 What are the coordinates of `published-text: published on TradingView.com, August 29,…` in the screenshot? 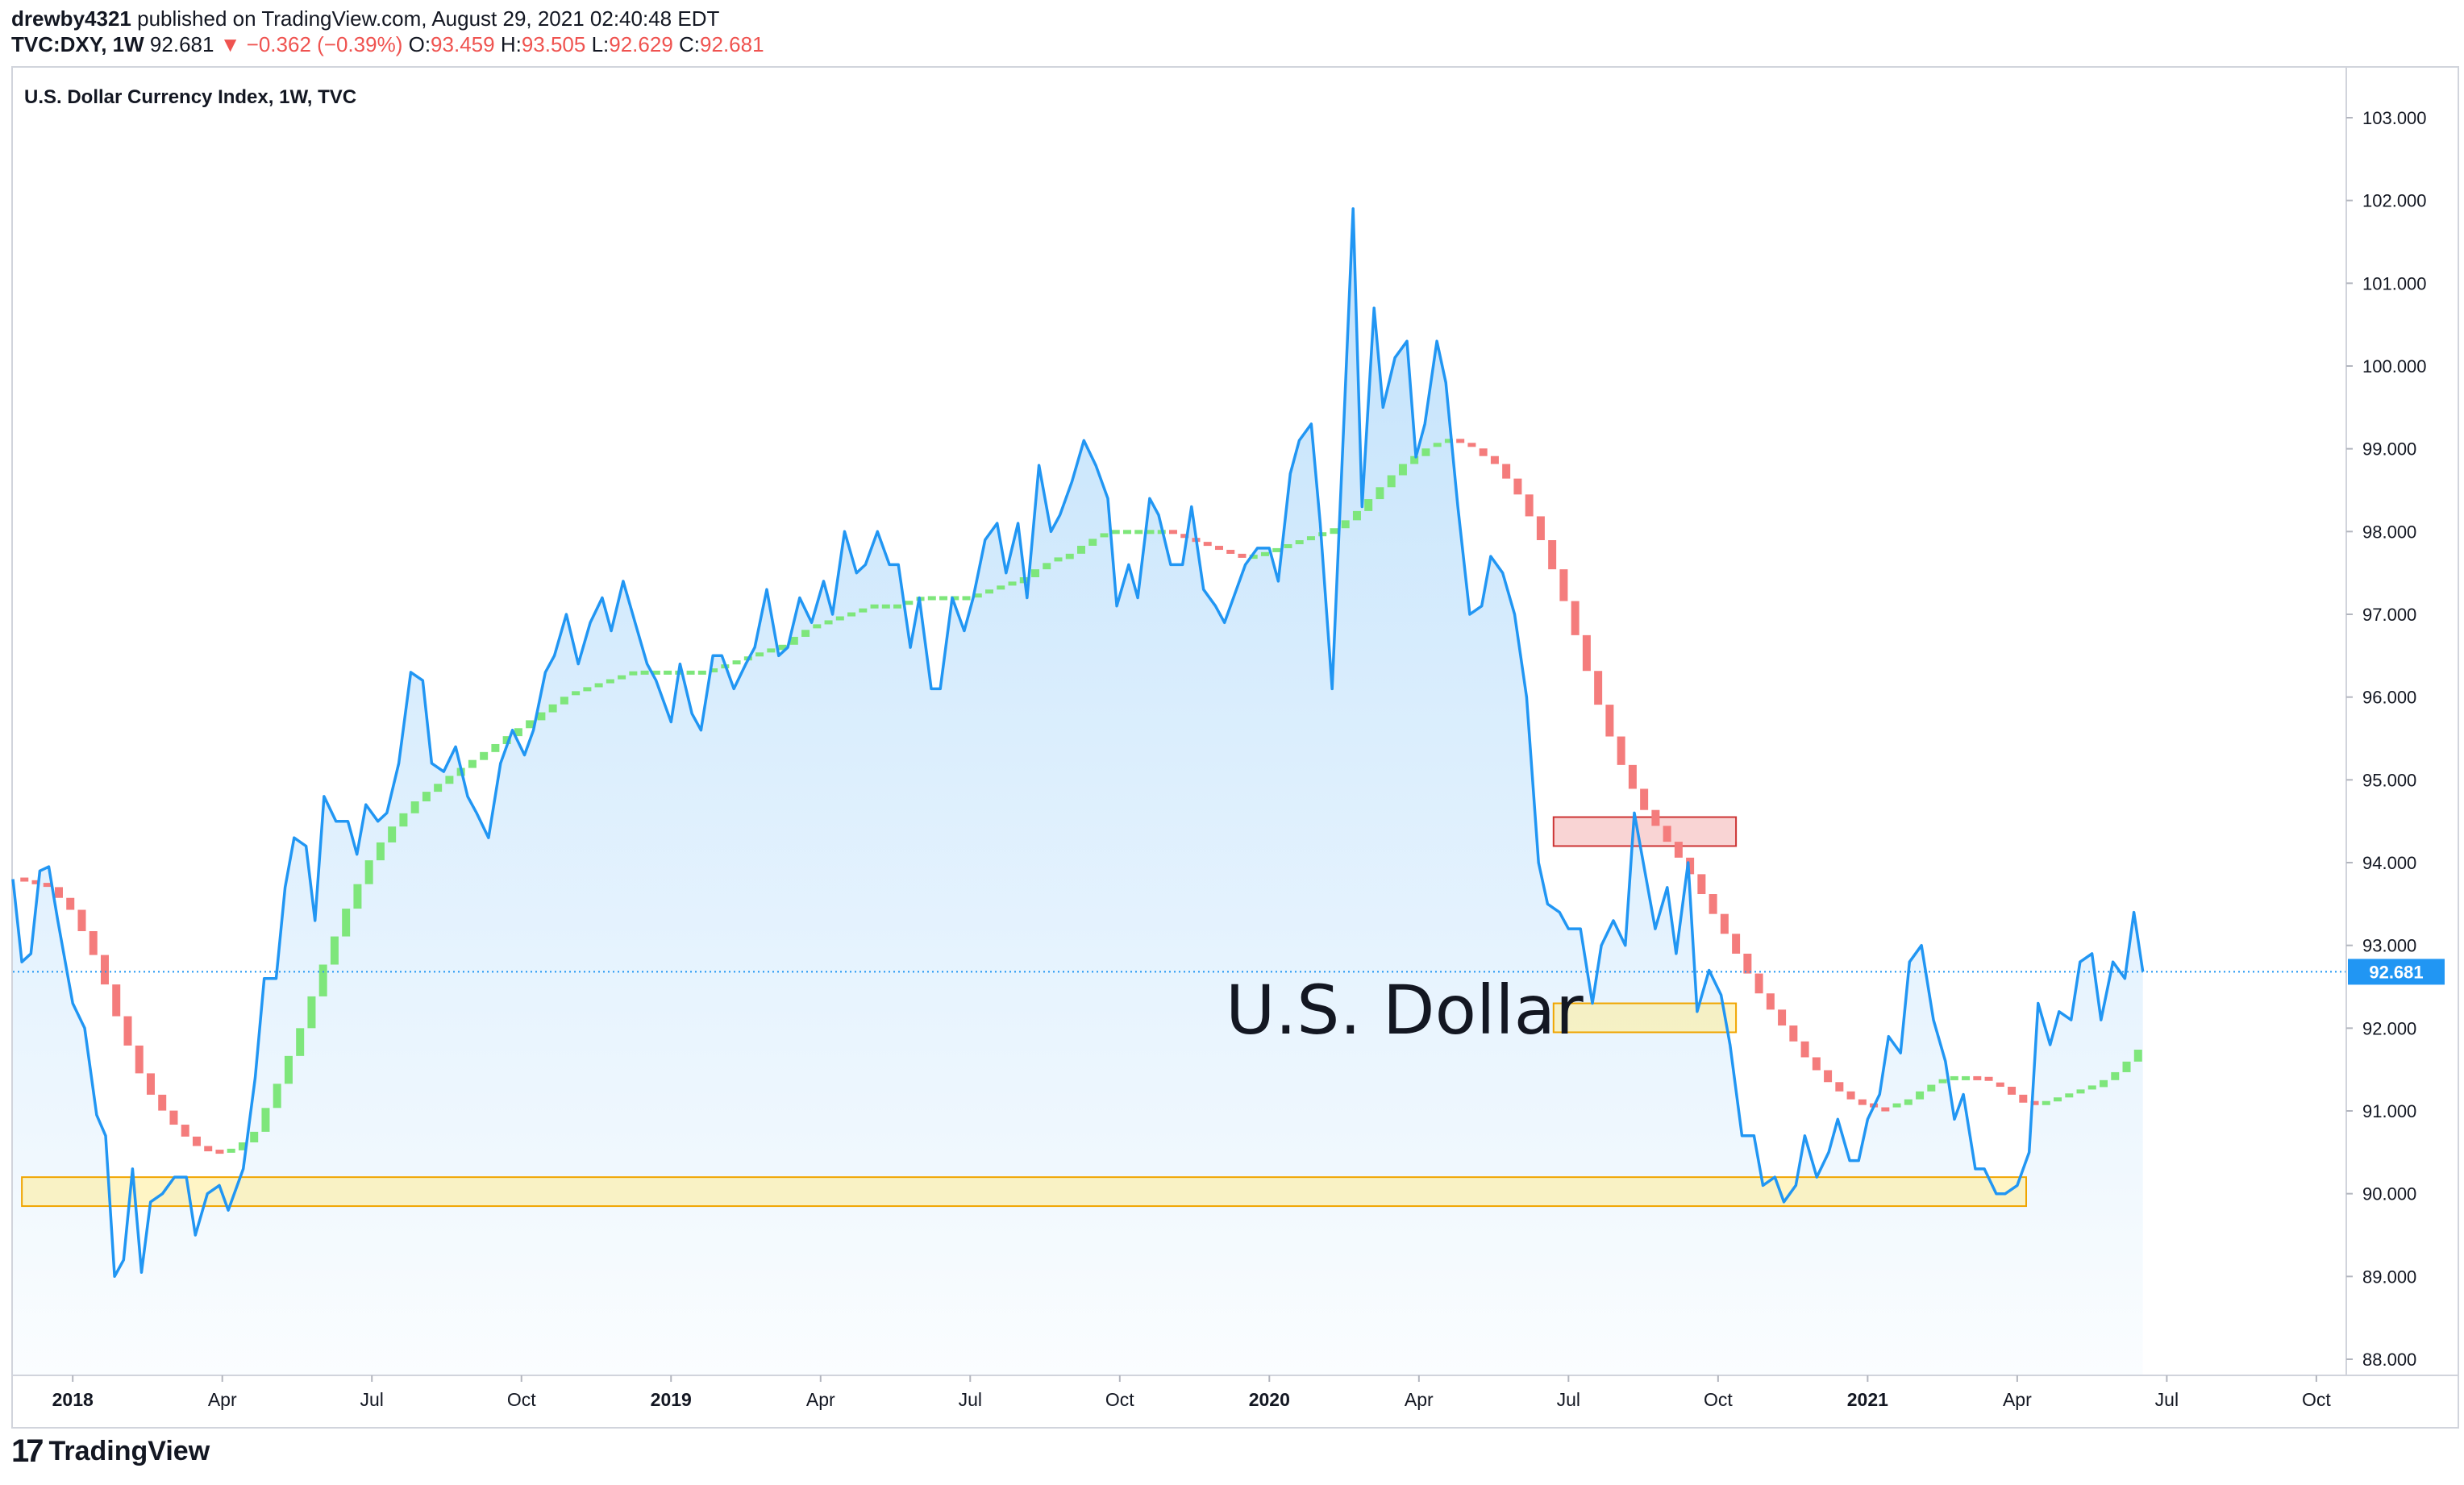 It's located at (428, 18).